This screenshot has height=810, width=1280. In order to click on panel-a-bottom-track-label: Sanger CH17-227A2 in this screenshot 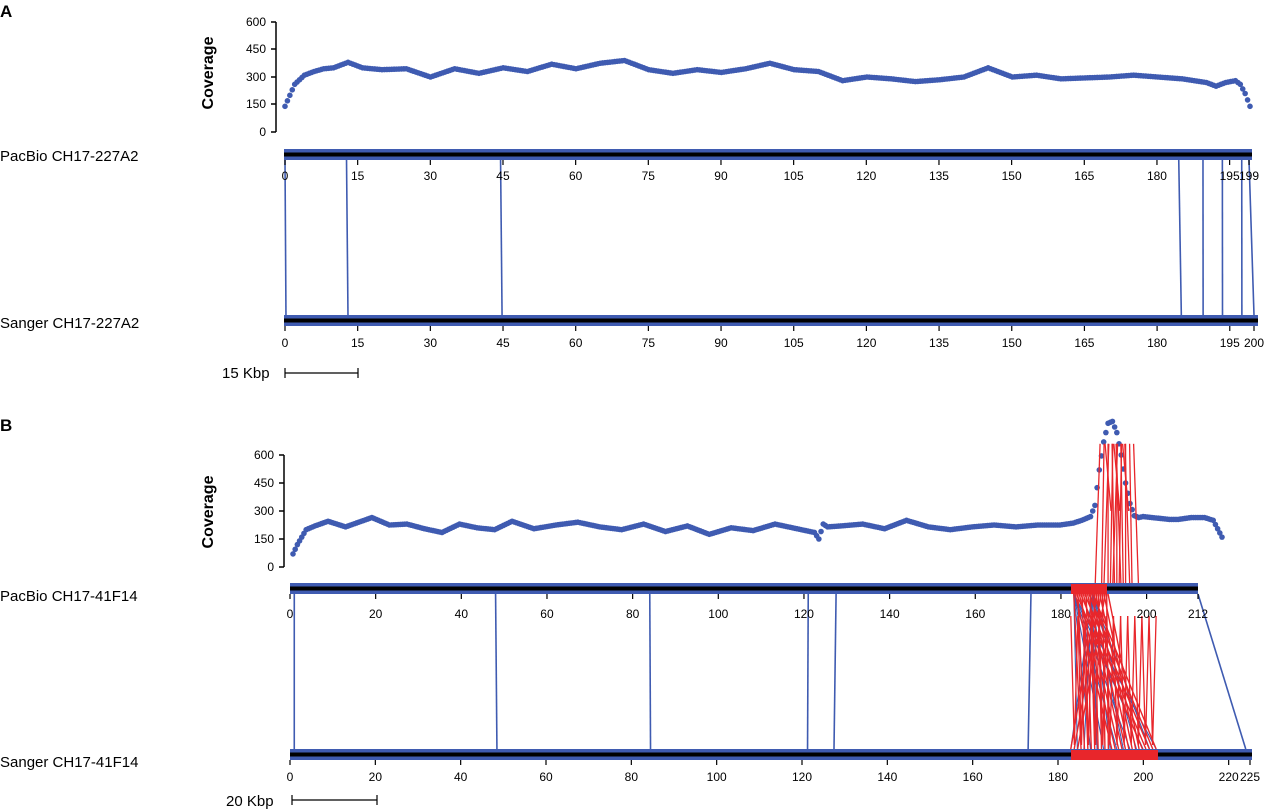, I will do `click(69, 323)`.